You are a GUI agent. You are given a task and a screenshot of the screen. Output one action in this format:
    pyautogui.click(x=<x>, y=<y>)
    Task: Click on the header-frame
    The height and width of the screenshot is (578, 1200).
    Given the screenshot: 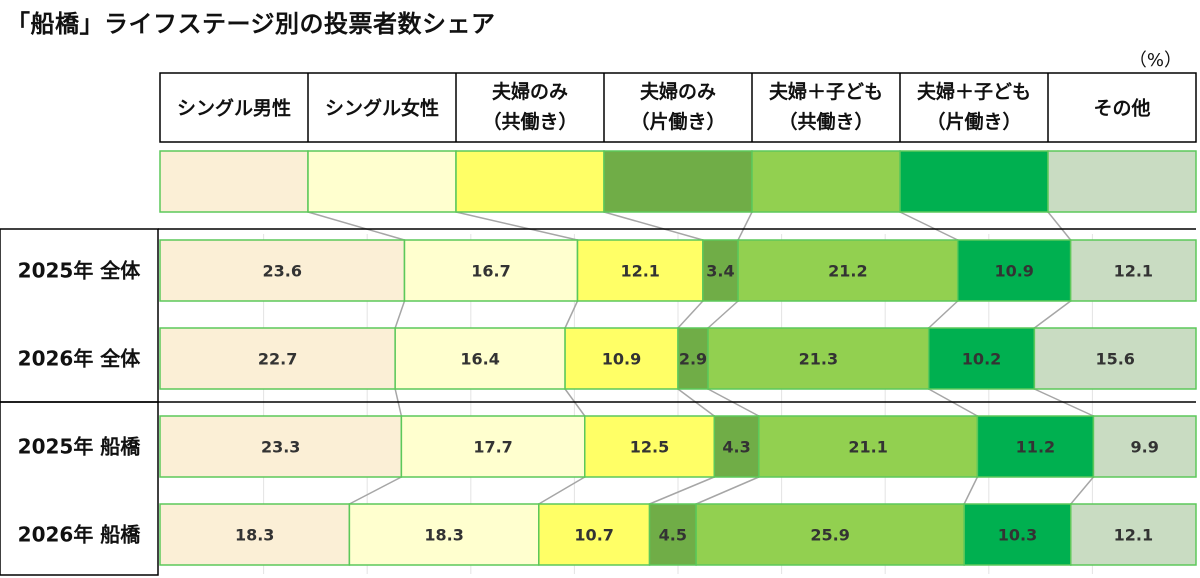 What is the action you would take?
    pyautogui.click(x=678, y=107)
    